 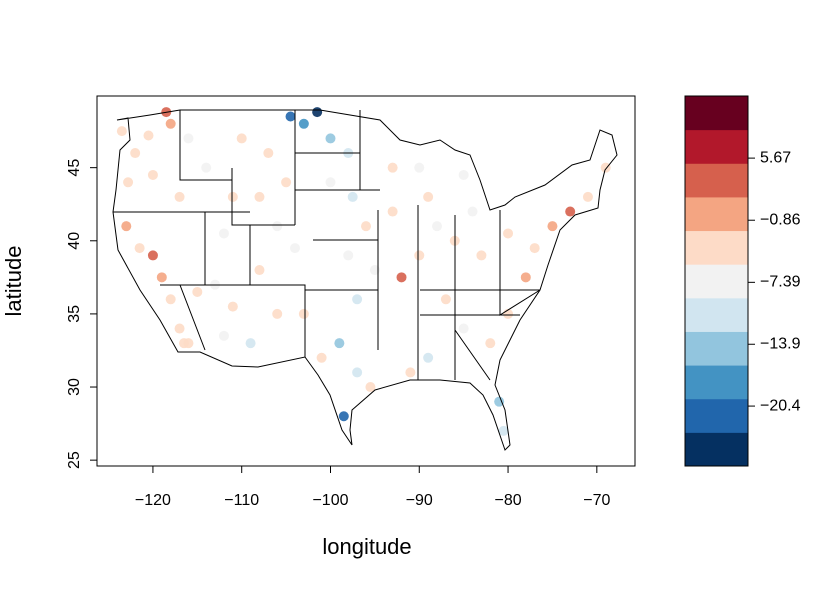 What do you see at coordinates (775, 157) in the screenshot?
I see `colorbar-tick-label: 5.67` at bounding box center [775, 157].